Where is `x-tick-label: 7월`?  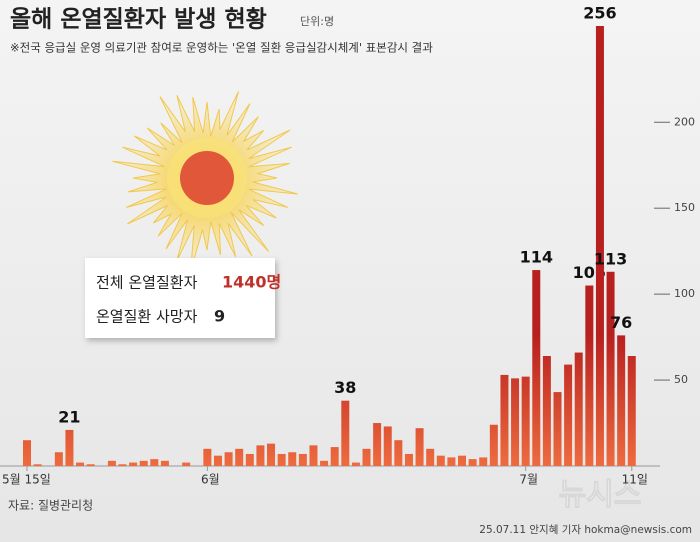
x-tick-label: 7월 is located at coordinates (528, 480).